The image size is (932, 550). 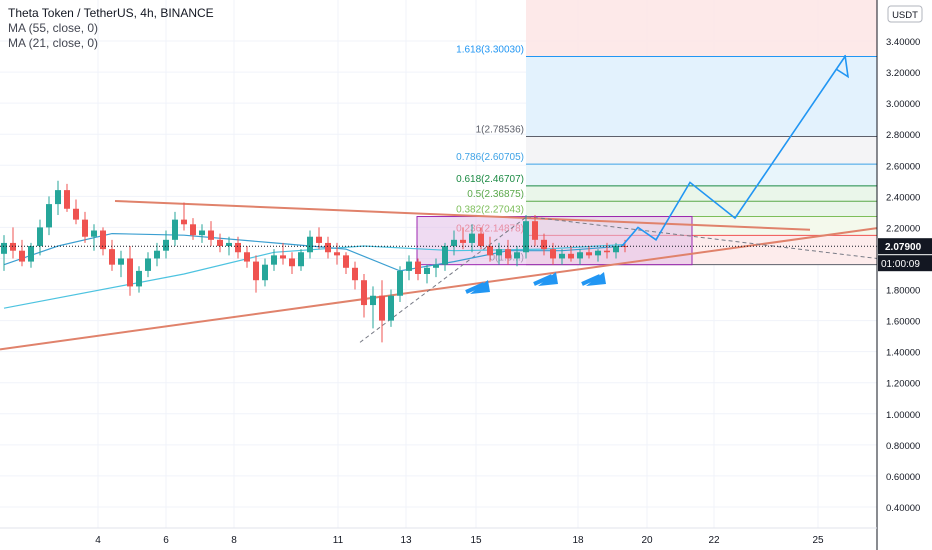 What do you see at coordinates (98, 540) in the screenshot?
I see `time-tick-label: 4` at bounding box center [98, 540].